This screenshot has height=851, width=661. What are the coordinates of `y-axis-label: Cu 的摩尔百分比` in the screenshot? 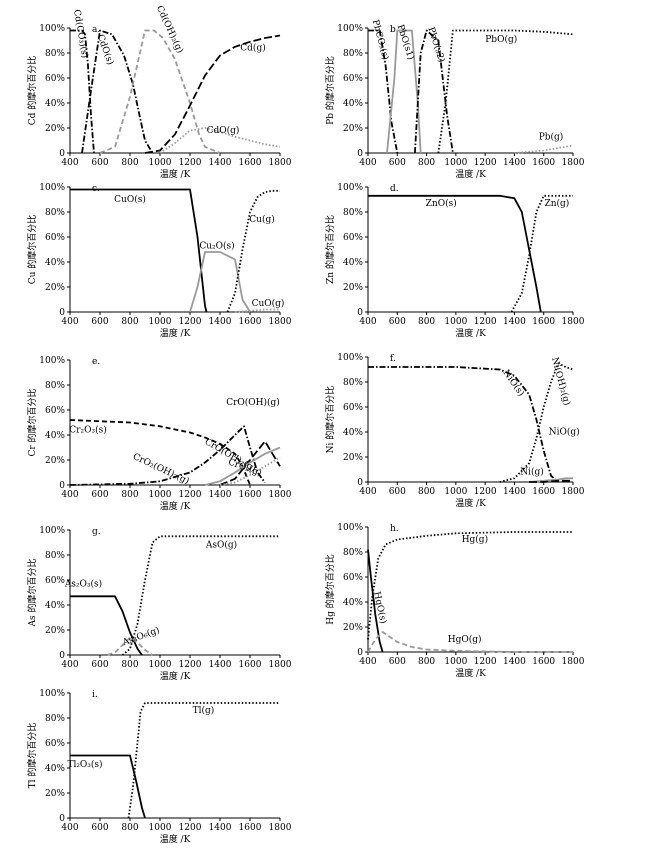 It's located at (32, 250).